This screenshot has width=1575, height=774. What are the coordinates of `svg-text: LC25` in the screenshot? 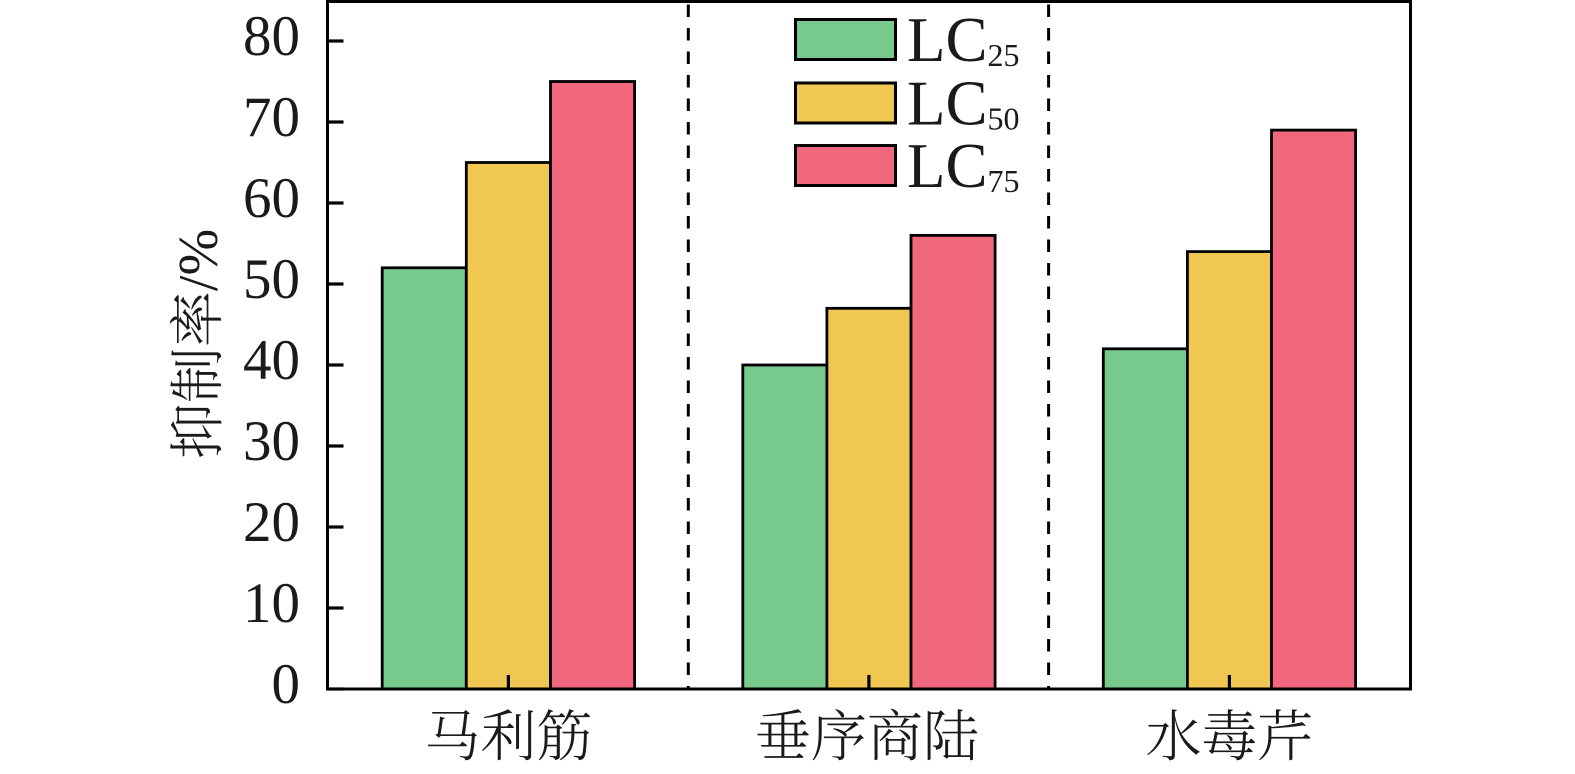 It's located at (963, 40).